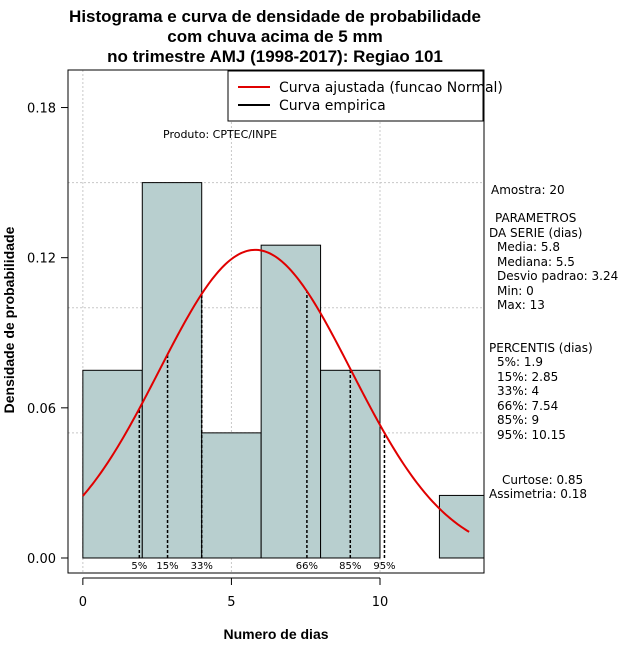  What do you see at coordinates (384, 566) in the screenshot?
I see `percentile-label: 95%` at bounding box center [384, 566].